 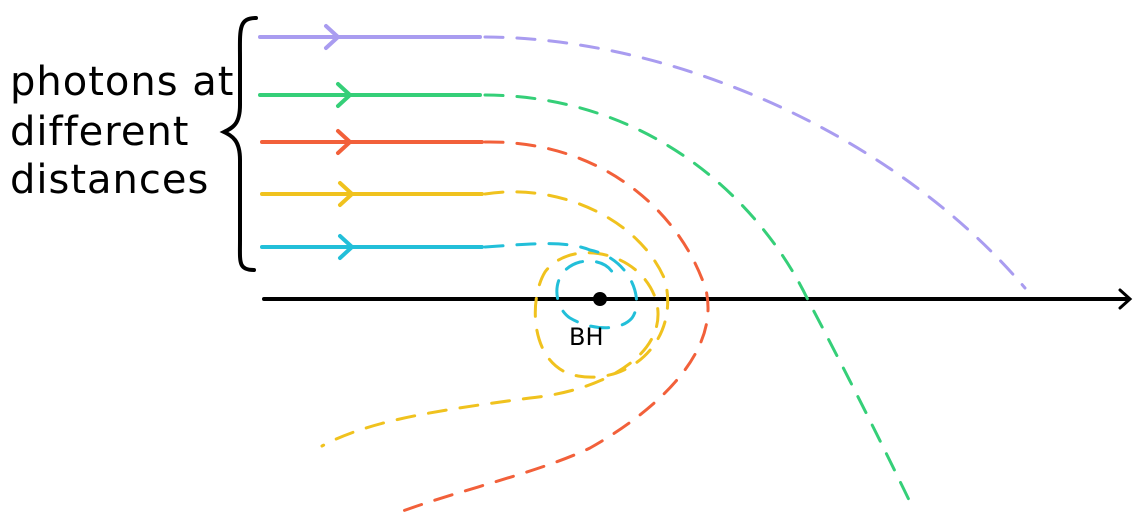 I want to click on caption-line-1: photons at, so click(x=122, y=82).